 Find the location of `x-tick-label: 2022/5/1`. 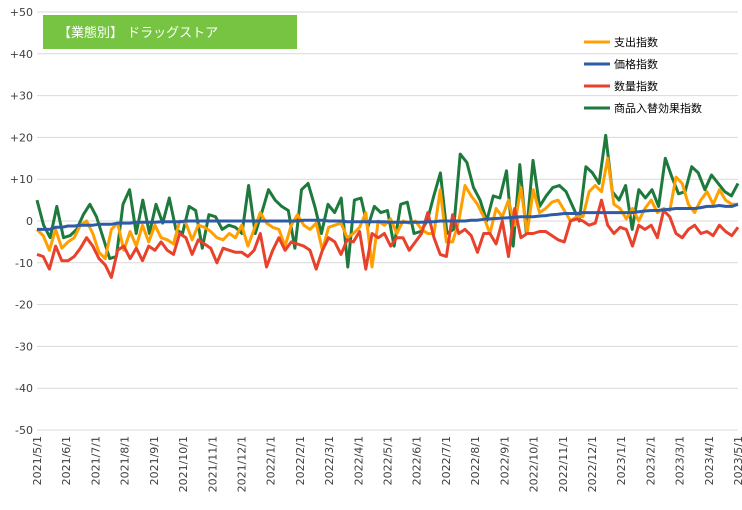

x-tick-label: 2022/5/1 is located at coordinates (388, 460).